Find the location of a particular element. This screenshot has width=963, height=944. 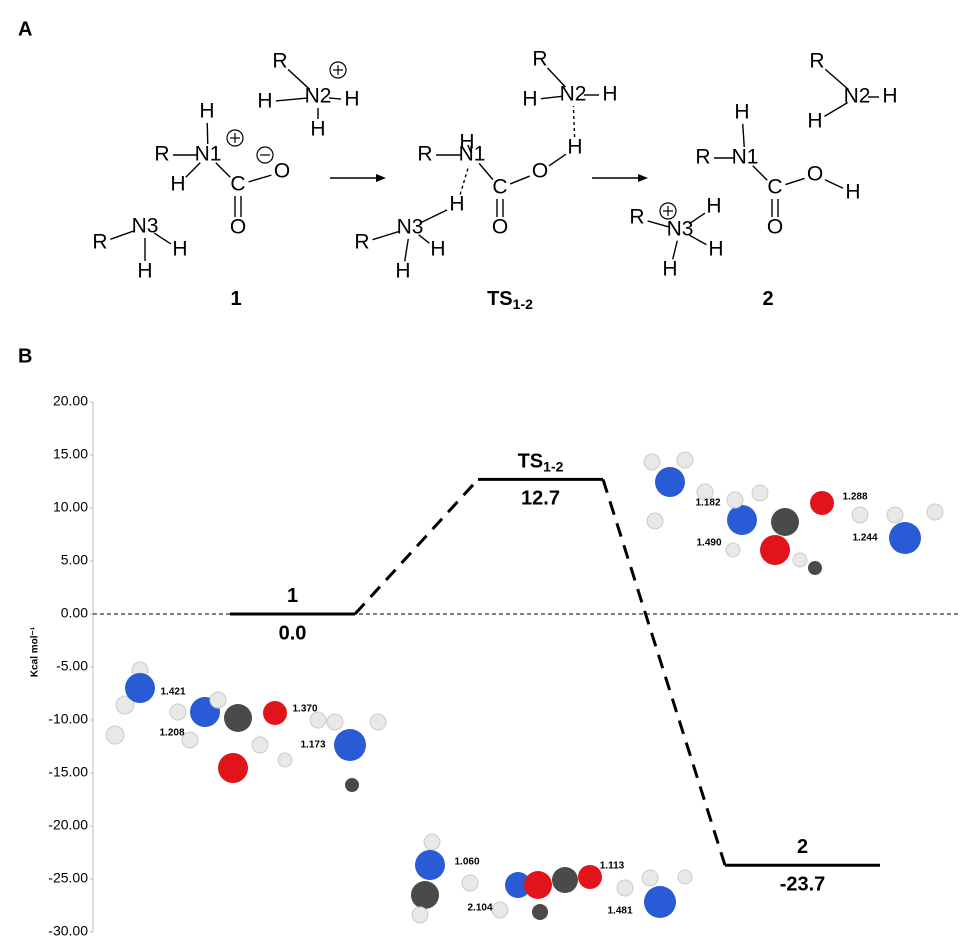

bond-distance: 1.244 is located at coordinates (864, 538).